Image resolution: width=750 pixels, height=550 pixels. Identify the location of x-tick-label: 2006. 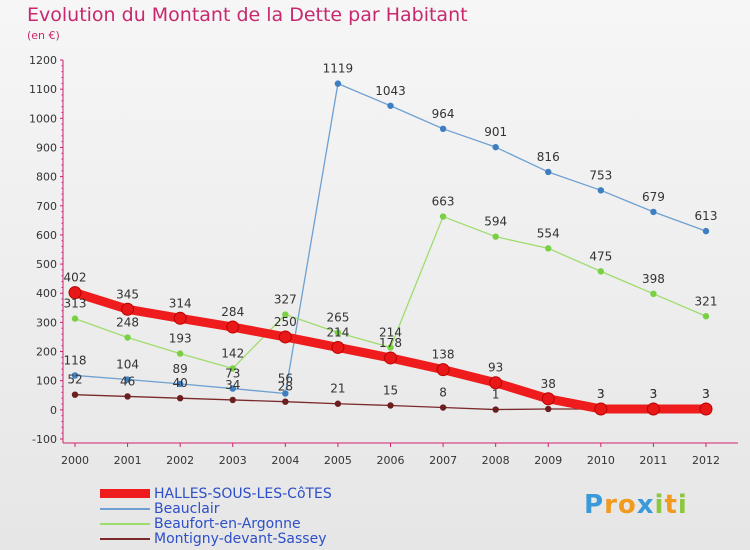
(391, 460).